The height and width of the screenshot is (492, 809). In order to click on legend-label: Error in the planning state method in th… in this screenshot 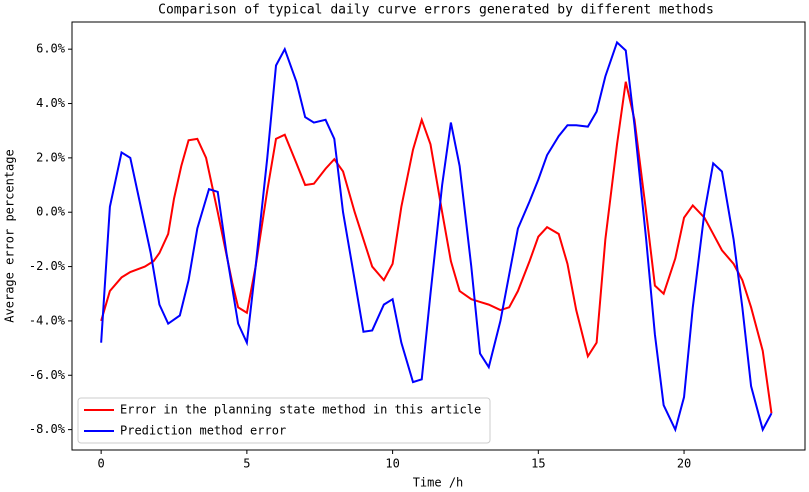, I will do `click(300, 410)`.